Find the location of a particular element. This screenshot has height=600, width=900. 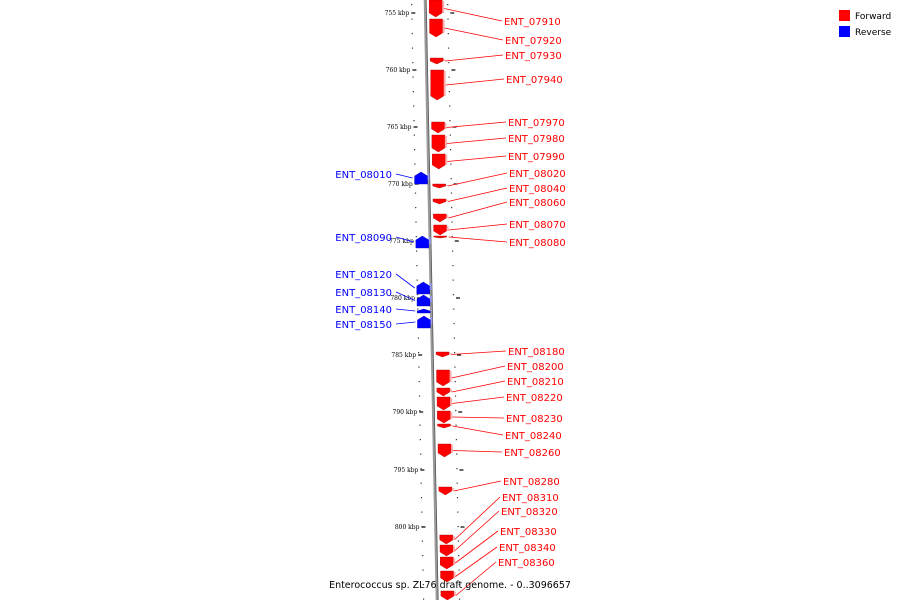

gene-label: ENT_07970 is located at coordinates (536, 123).